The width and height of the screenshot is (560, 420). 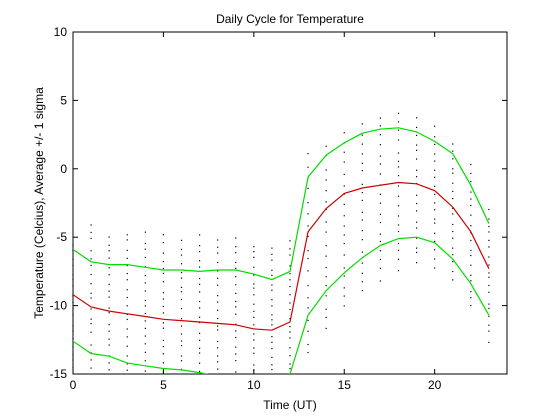 What do you see at coordinates (59, 306) in the screenshot?
I see `y-tick-label: -10` at bounding box center [59, 306].